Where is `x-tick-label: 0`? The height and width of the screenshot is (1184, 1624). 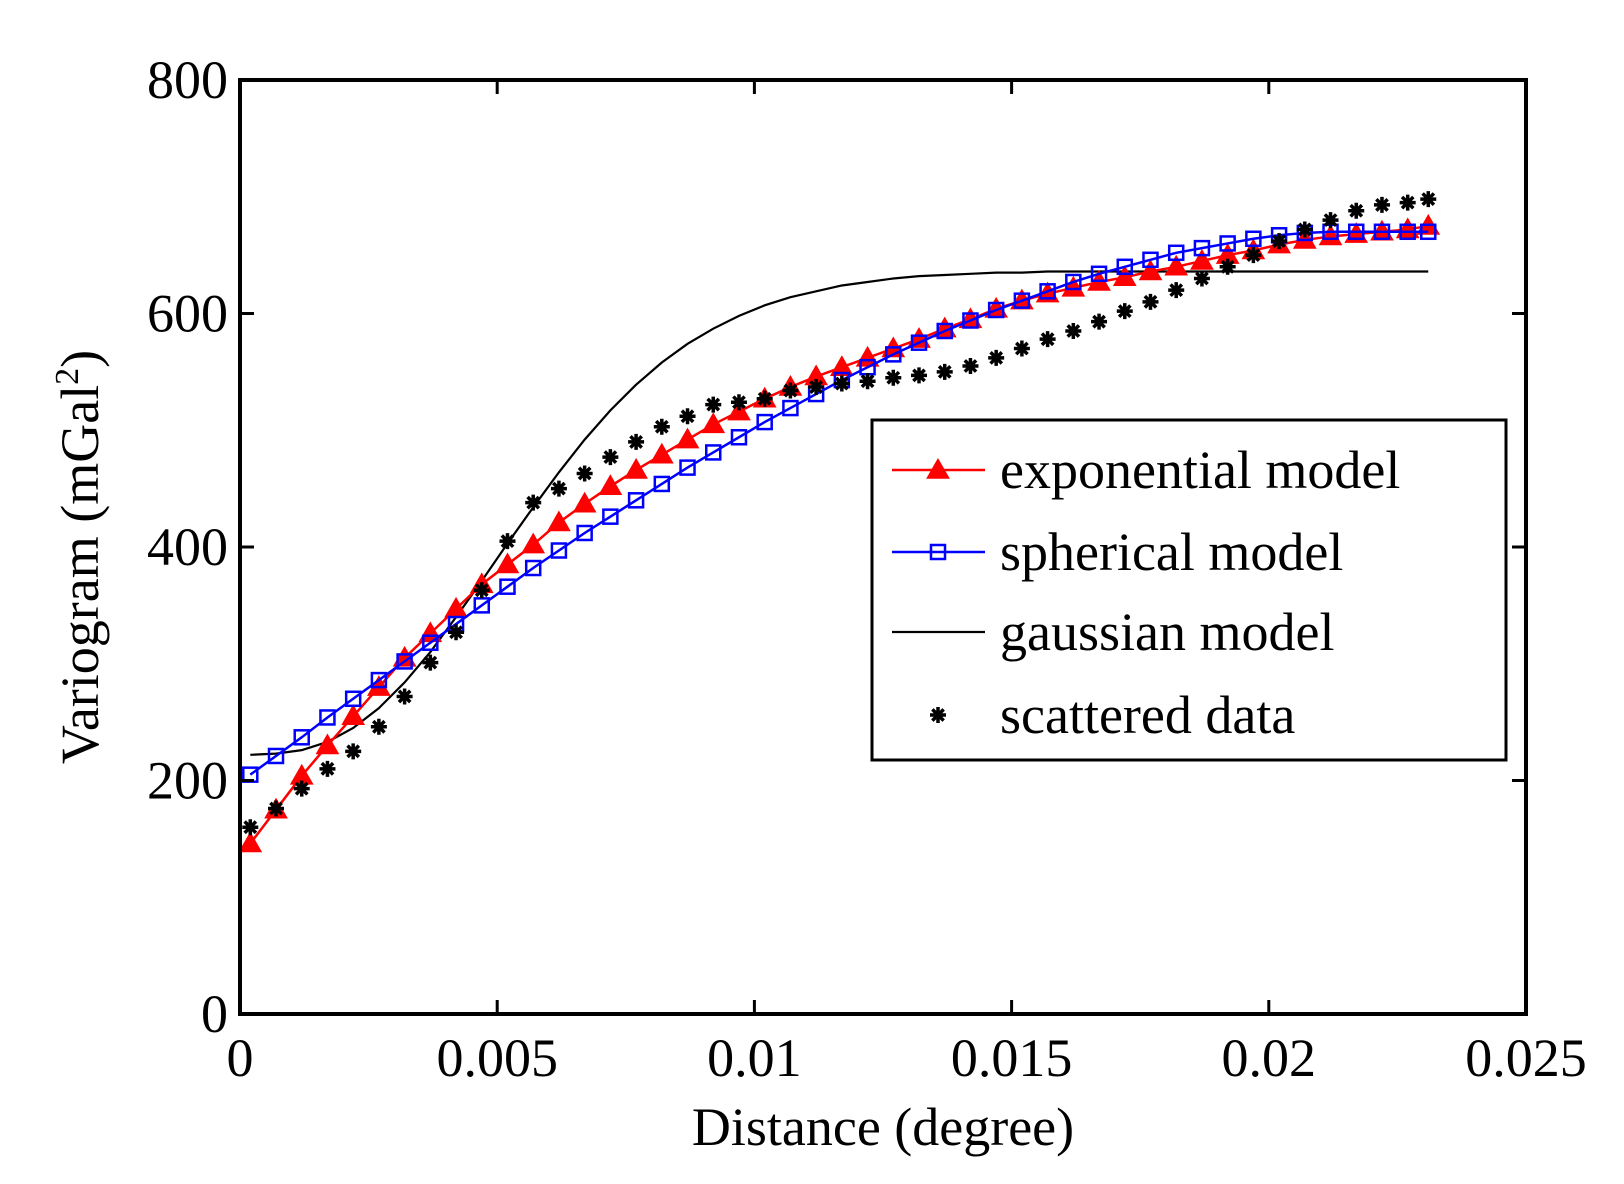 x-tick-label: 0 is located at coordinates (240, 1058).